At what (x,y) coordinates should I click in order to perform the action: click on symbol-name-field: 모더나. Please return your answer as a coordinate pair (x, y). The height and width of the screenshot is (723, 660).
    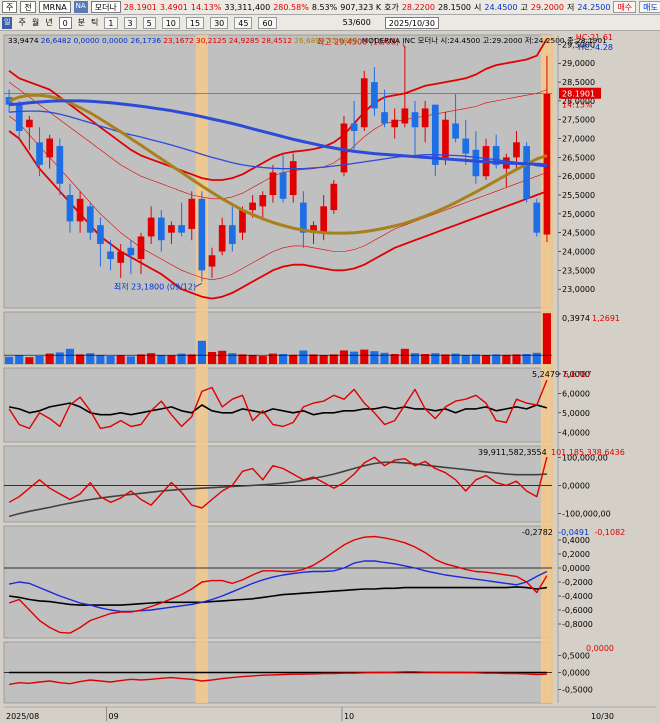
    Looking at the image, I should click on (105, 7).